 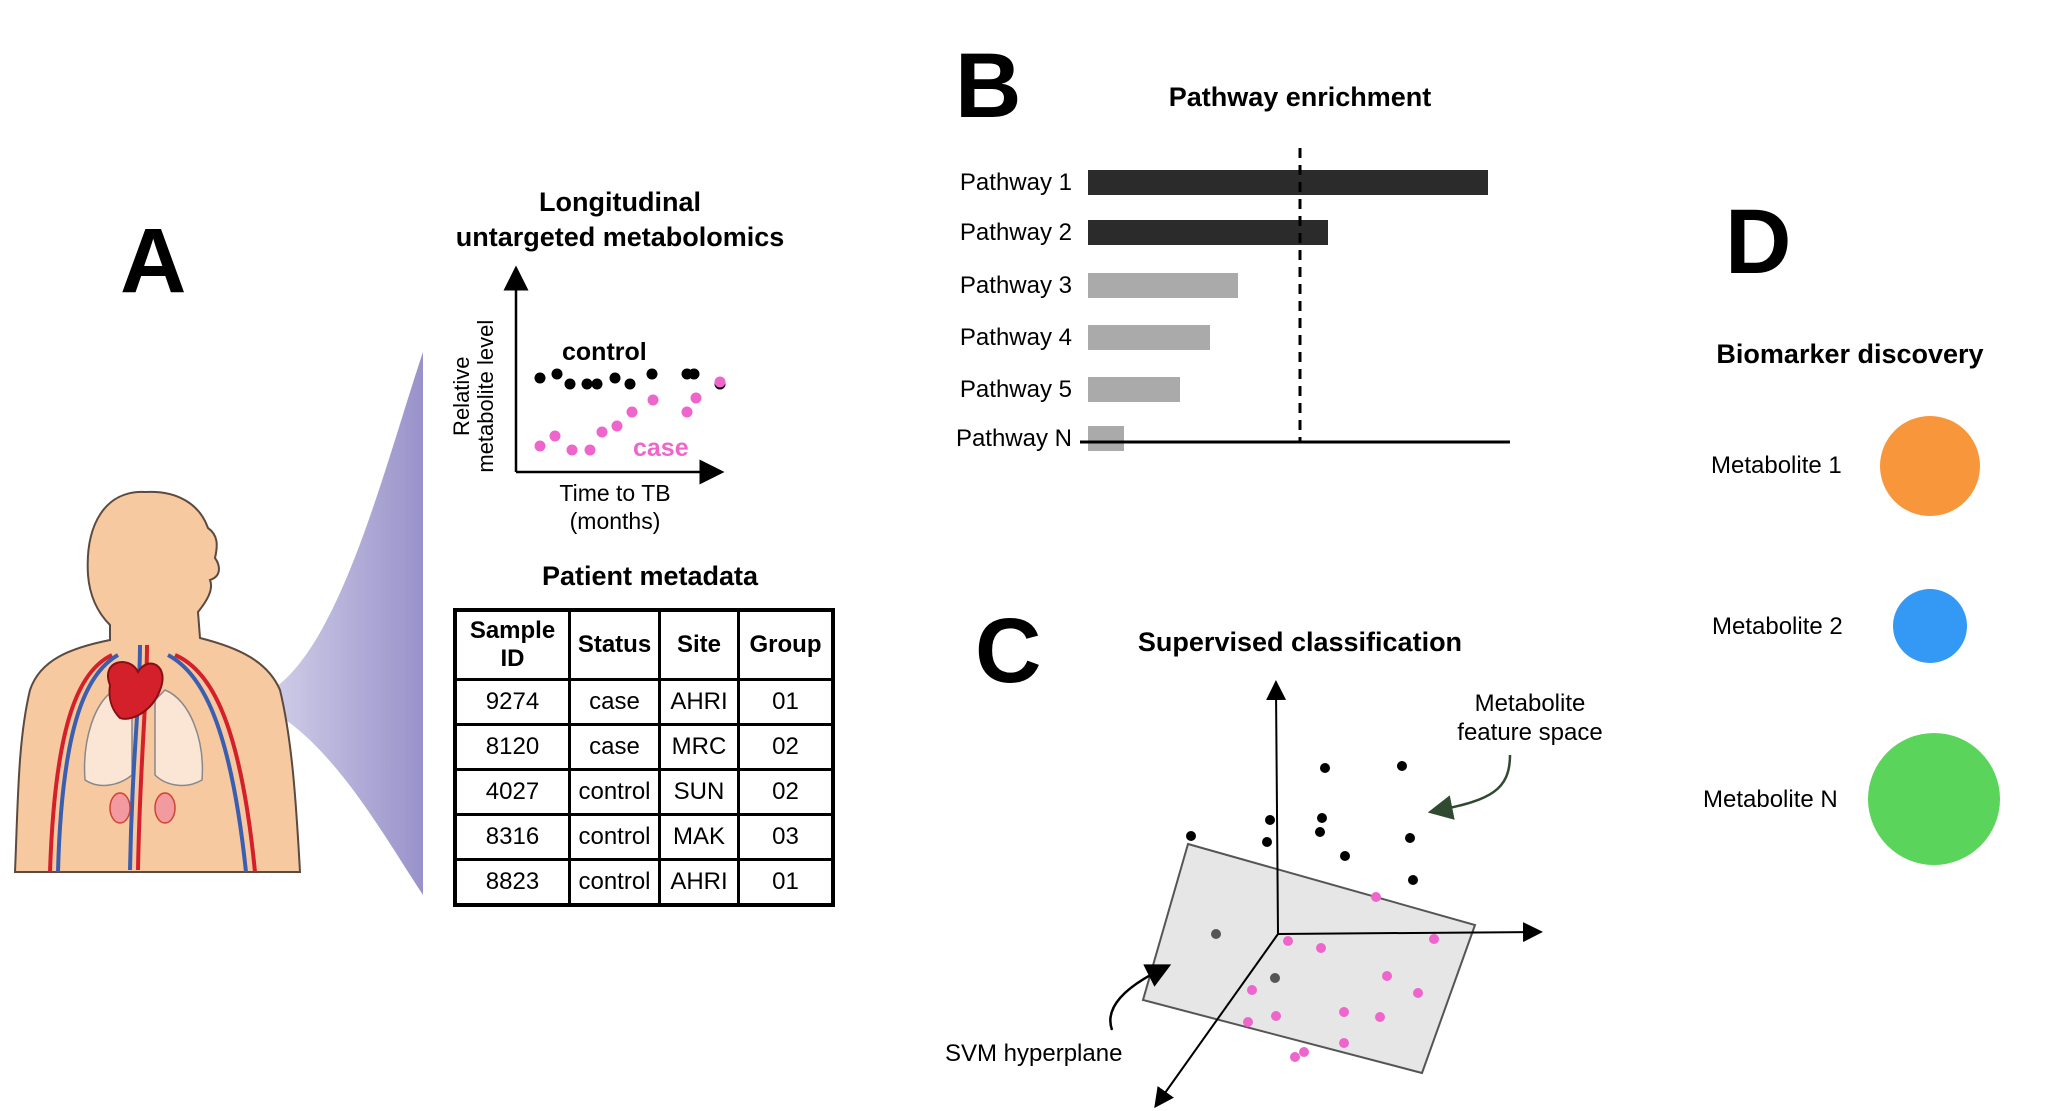 What do you see at coordinates (1410, 932) in the screenshot?
I see `feature-axis-horizontal` at bounding box center [1410, 932].